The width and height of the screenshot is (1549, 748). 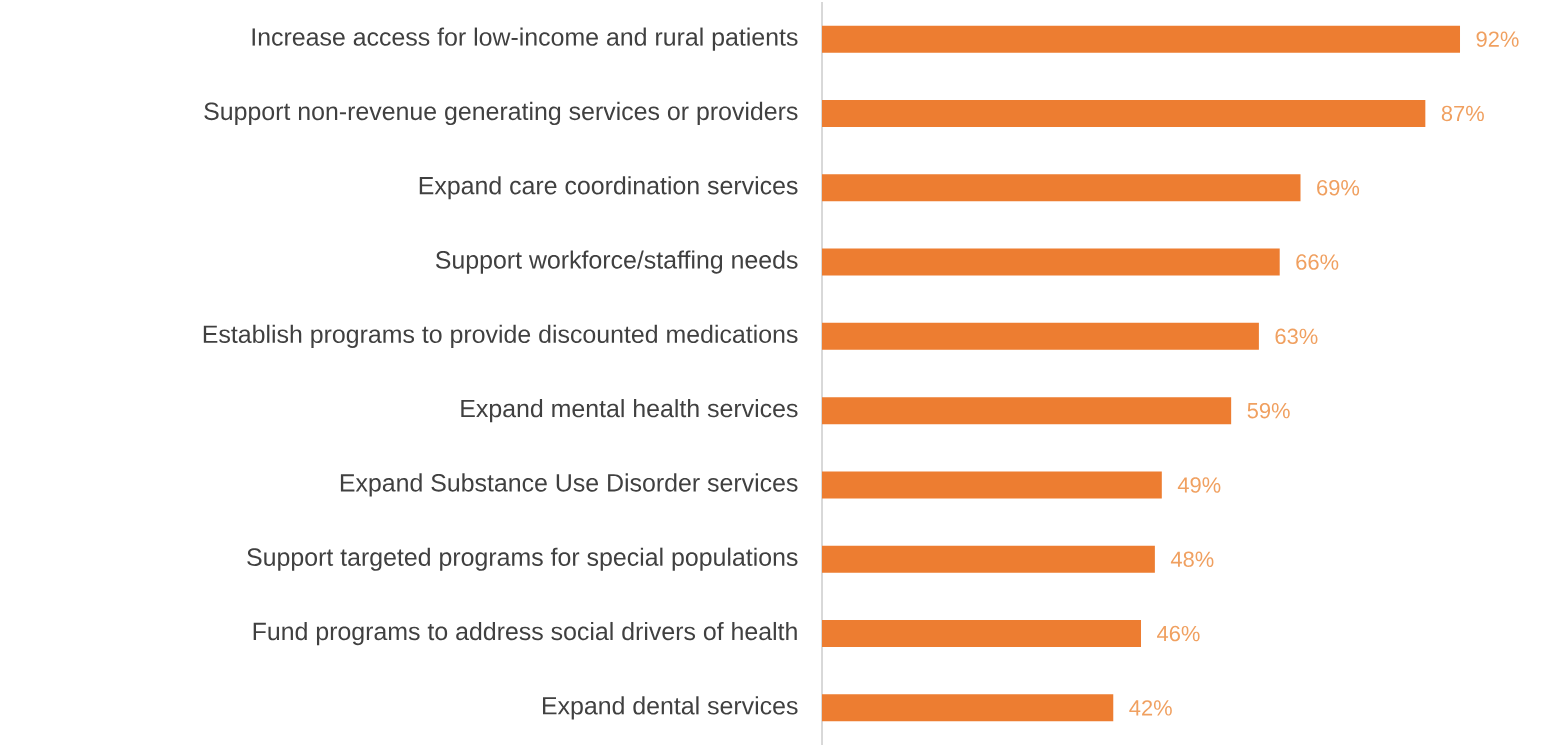 I want to click on y-tick-label: Establish programs to provide discounted medications, so click(x=500, y=336).